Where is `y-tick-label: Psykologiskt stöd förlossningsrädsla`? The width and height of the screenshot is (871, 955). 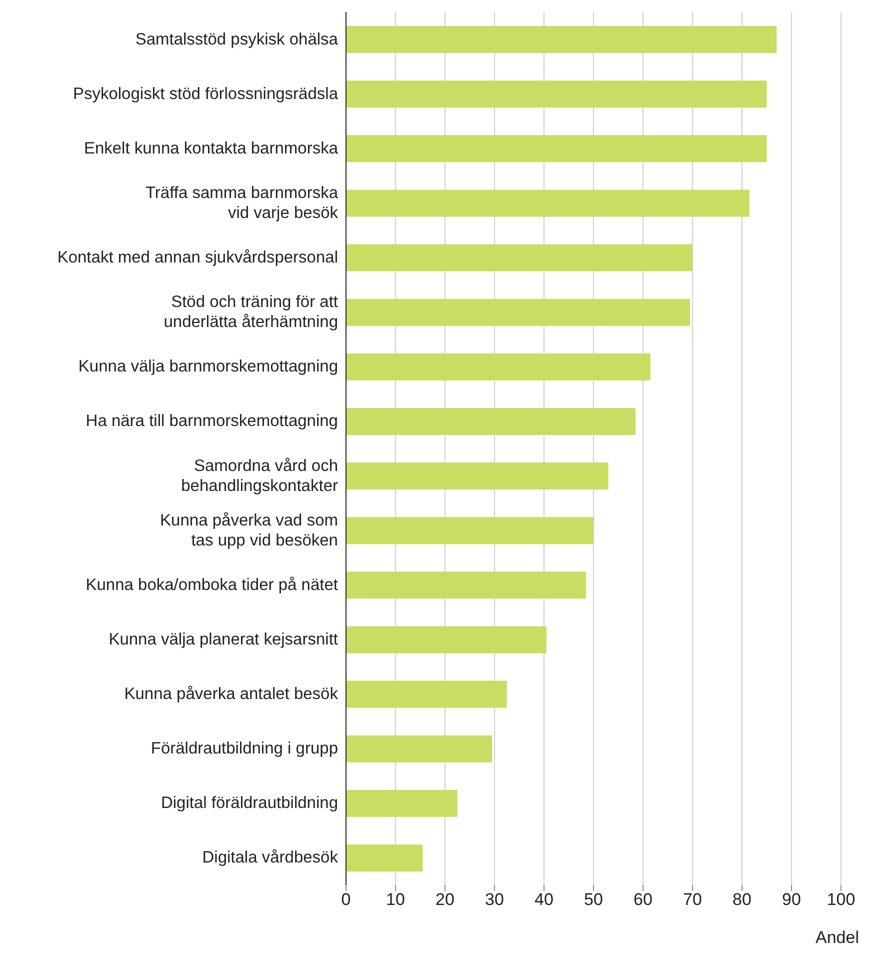
y-tick-label: Psykologiskt stöd förlossningsrädsla is located at coordinates (205, 93).